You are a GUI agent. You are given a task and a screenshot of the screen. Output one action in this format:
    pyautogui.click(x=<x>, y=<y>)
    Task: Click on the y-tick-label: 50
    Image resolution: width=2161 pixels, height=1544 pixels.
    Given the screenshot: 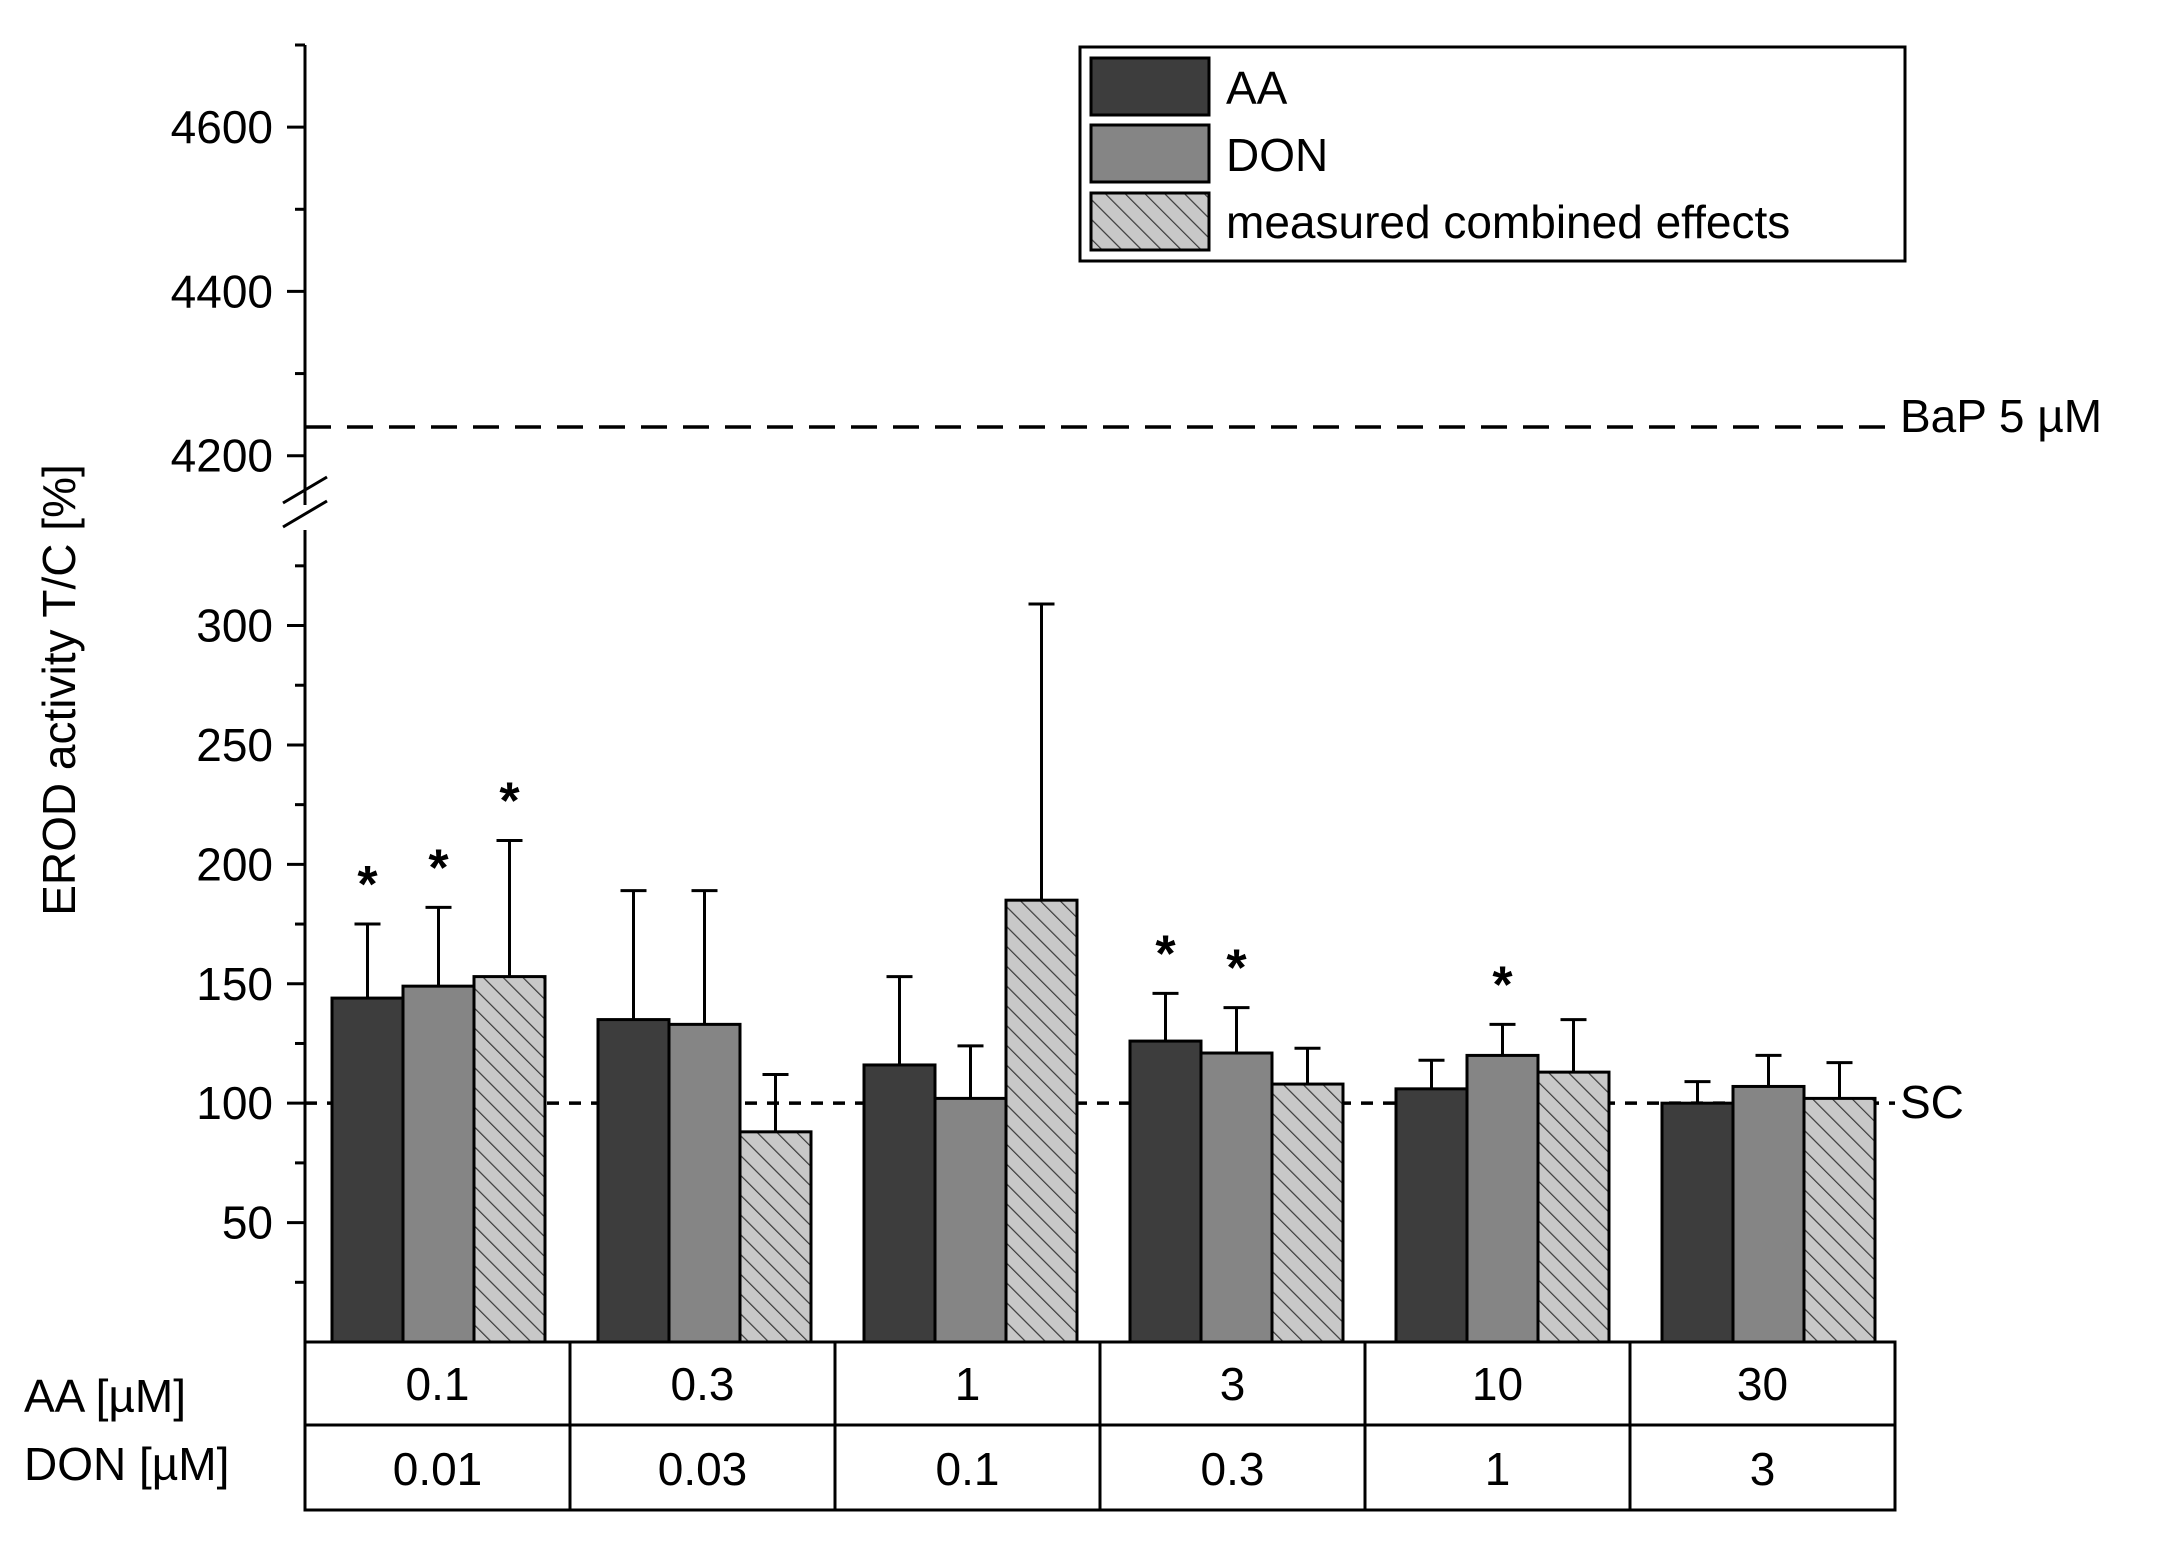 What is the action you would take?
    pyautogui.click(x=247, y=1223)
    